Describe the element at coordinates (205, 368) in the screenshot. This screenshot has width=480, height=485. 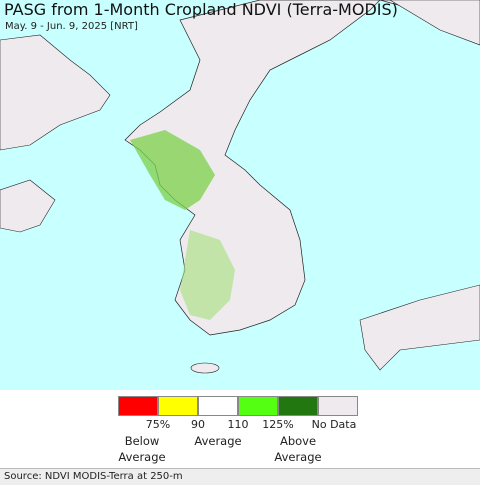
I see `land-jeju` at that location.